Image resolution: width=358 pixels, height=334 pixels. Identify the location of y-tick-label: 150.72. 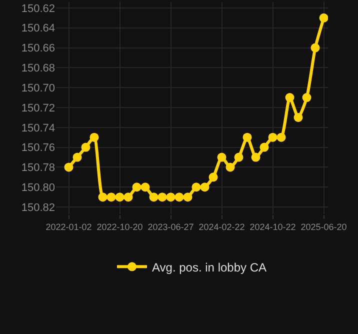
(38, 108).